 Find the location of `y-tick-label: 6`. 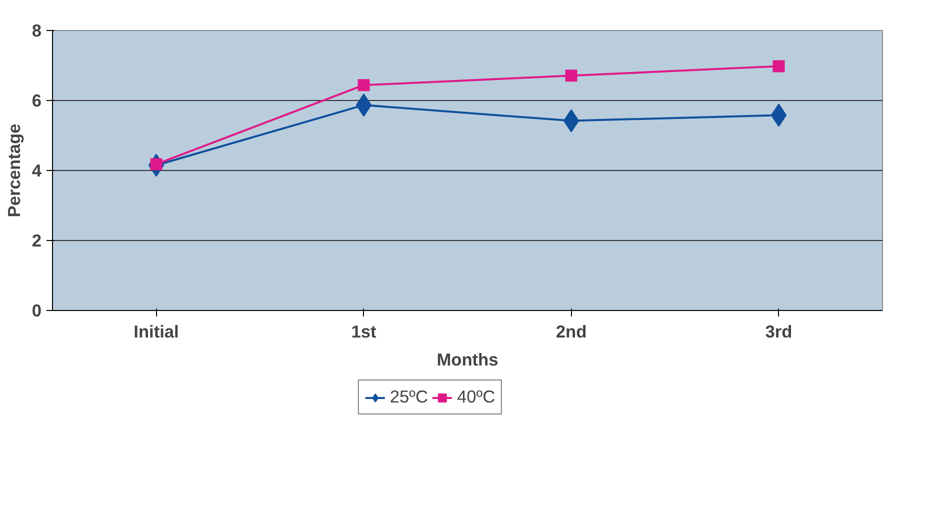

y-tick-label: 6 is located at coordinates (37, 100).